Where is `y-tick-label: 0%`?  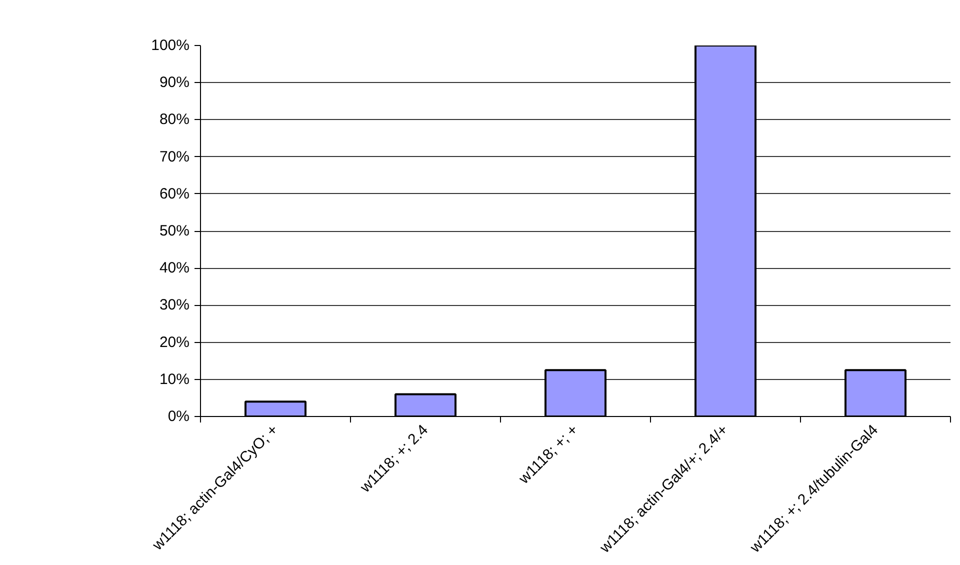
y-tick-label: 0% is located at coordinates (179, 416).